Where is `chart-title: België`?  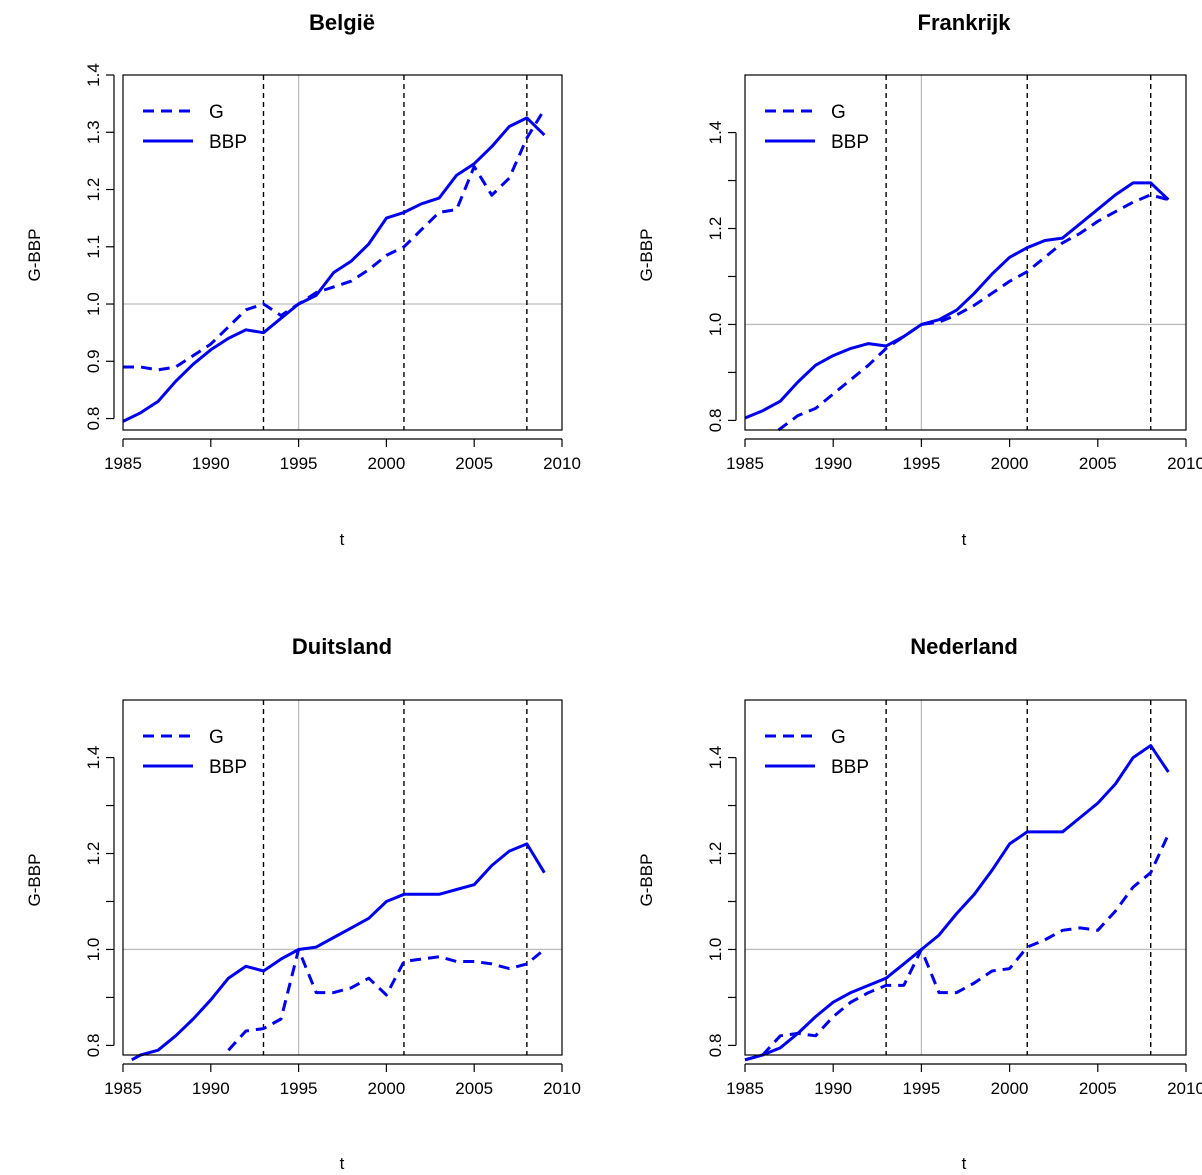
chart-title: België is located at coordinates (342, 22).